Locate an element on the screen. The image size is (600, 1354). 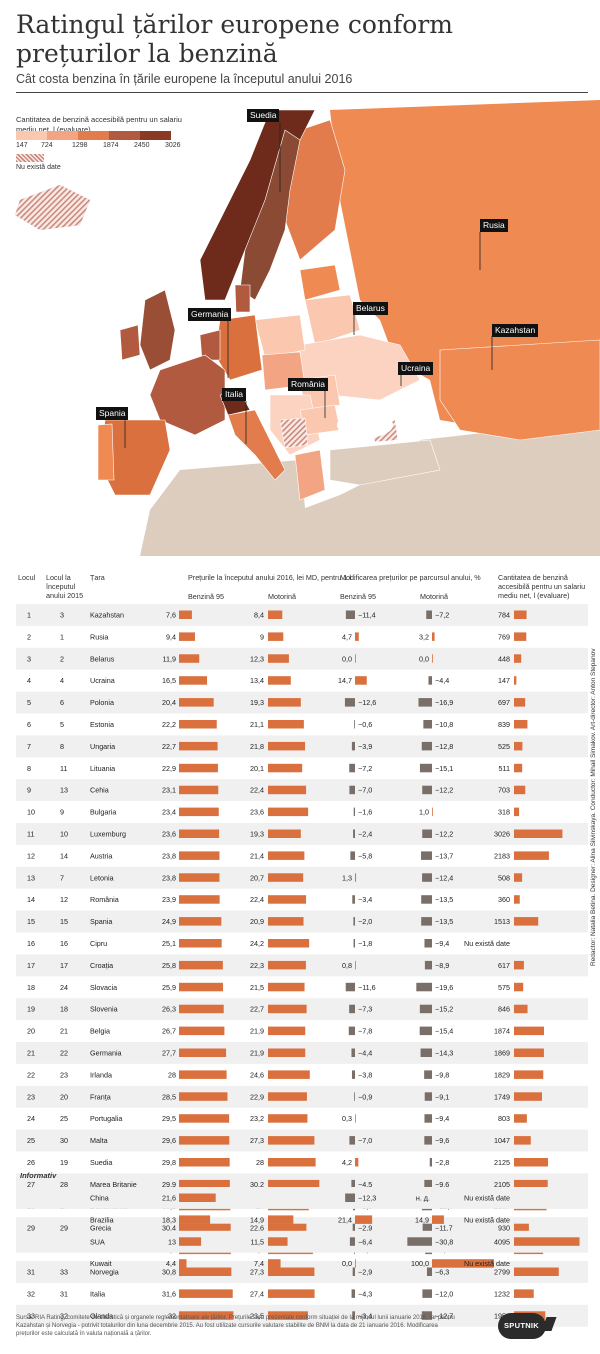
cell-rank-2015: 17 is located at coordinates (64, 965).